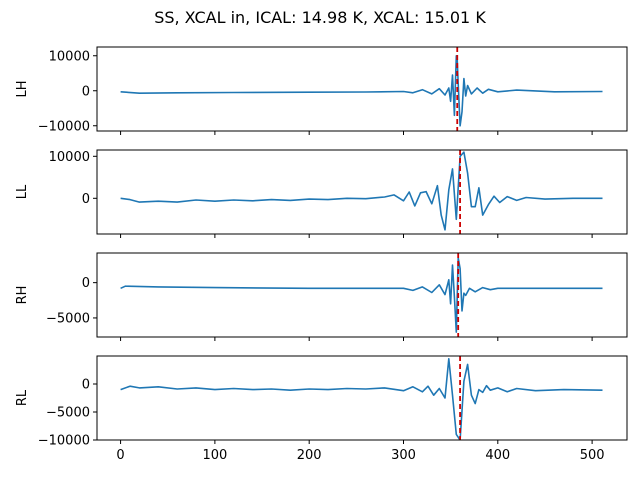 The height and width of the screenshot is (484, 640). Describe the element at coordinates (309, 455) in the screenshot. I see `xtick-label-200: 200` at that location.